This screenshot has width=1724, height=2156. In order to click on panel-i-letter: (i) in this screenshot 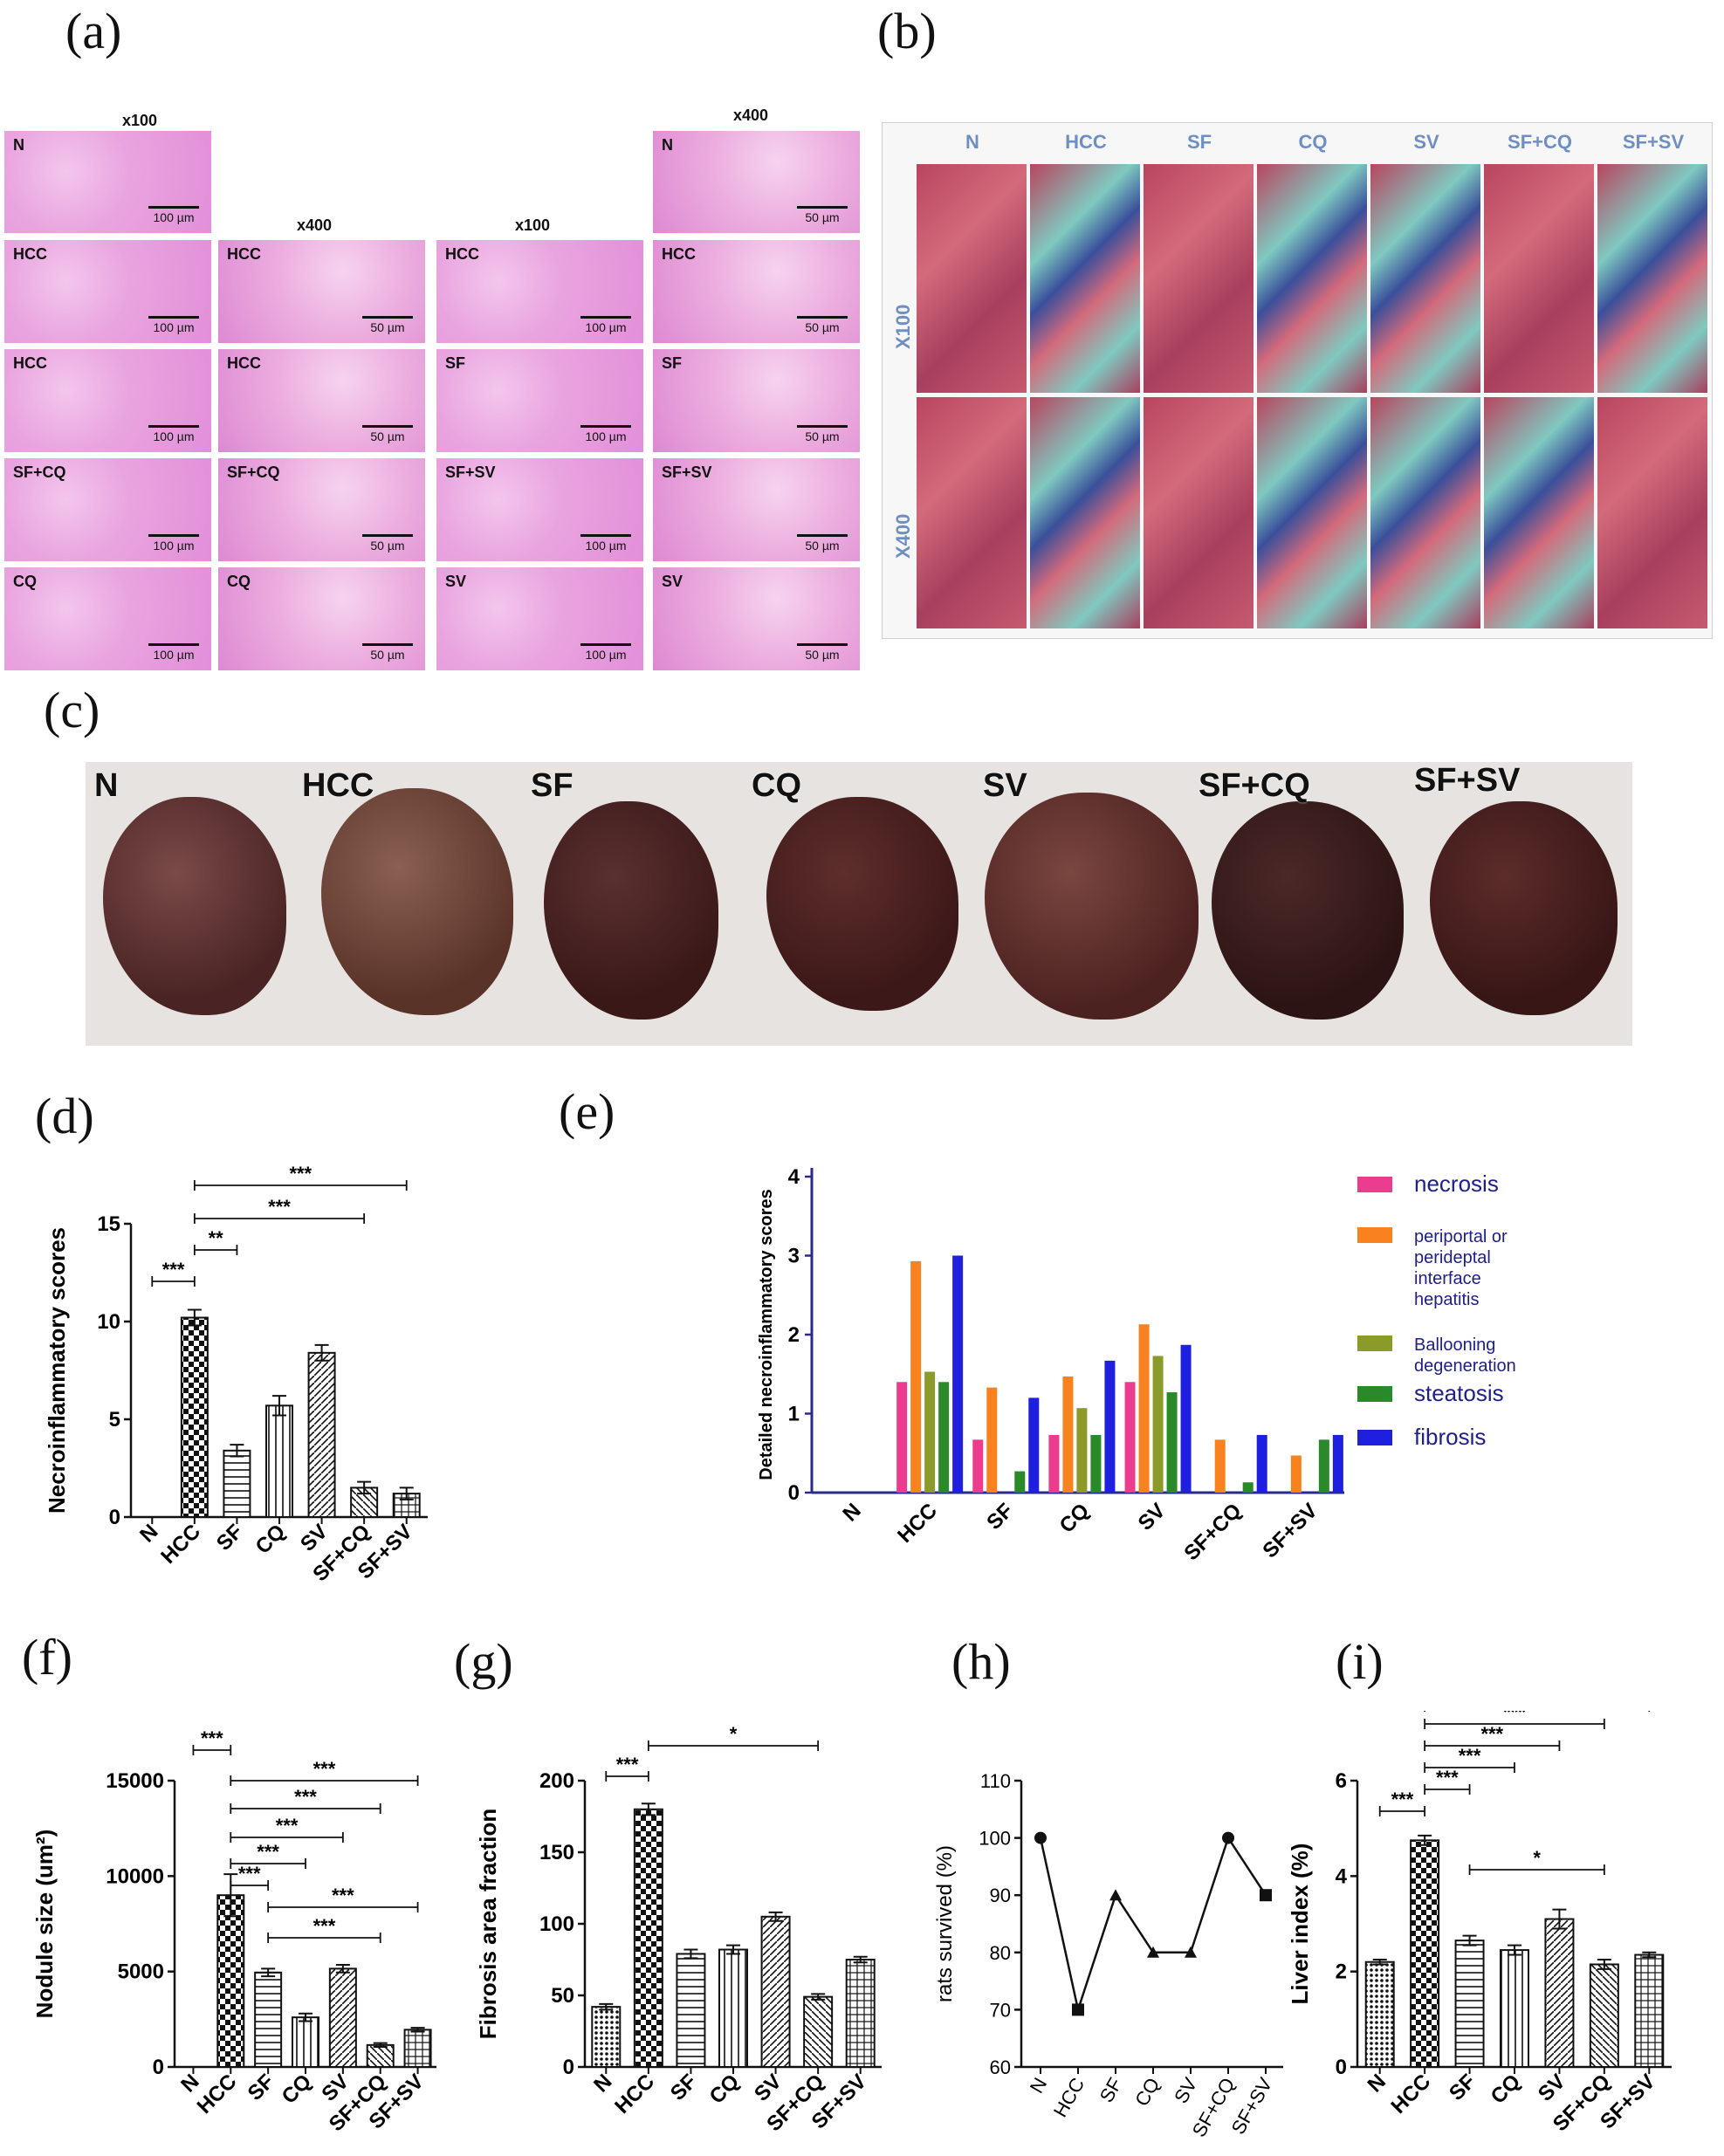, I will do `click(1360, 1661)`.